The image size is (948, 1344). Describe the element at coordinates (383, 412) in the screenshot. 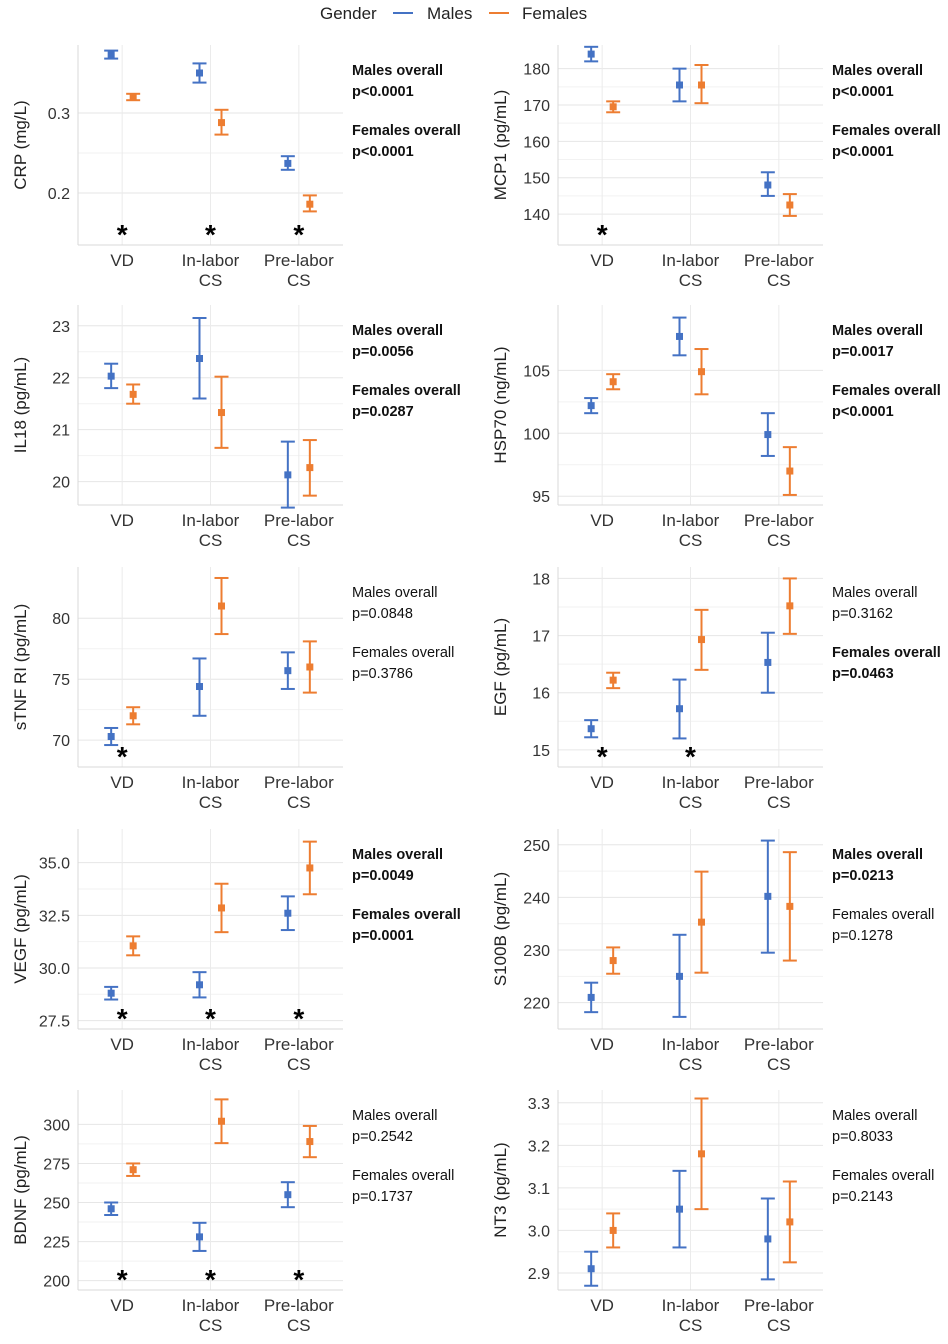

I see `annotation-pvalue: p=0.0287` at that location.